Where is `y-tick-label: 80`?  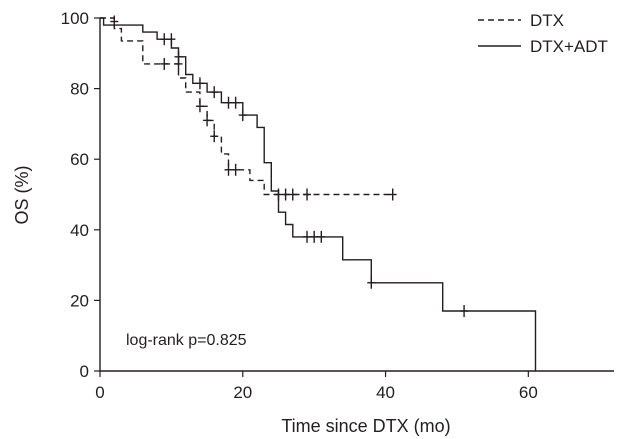
y-tick-label: 80 is located at coordinates (79, 89).